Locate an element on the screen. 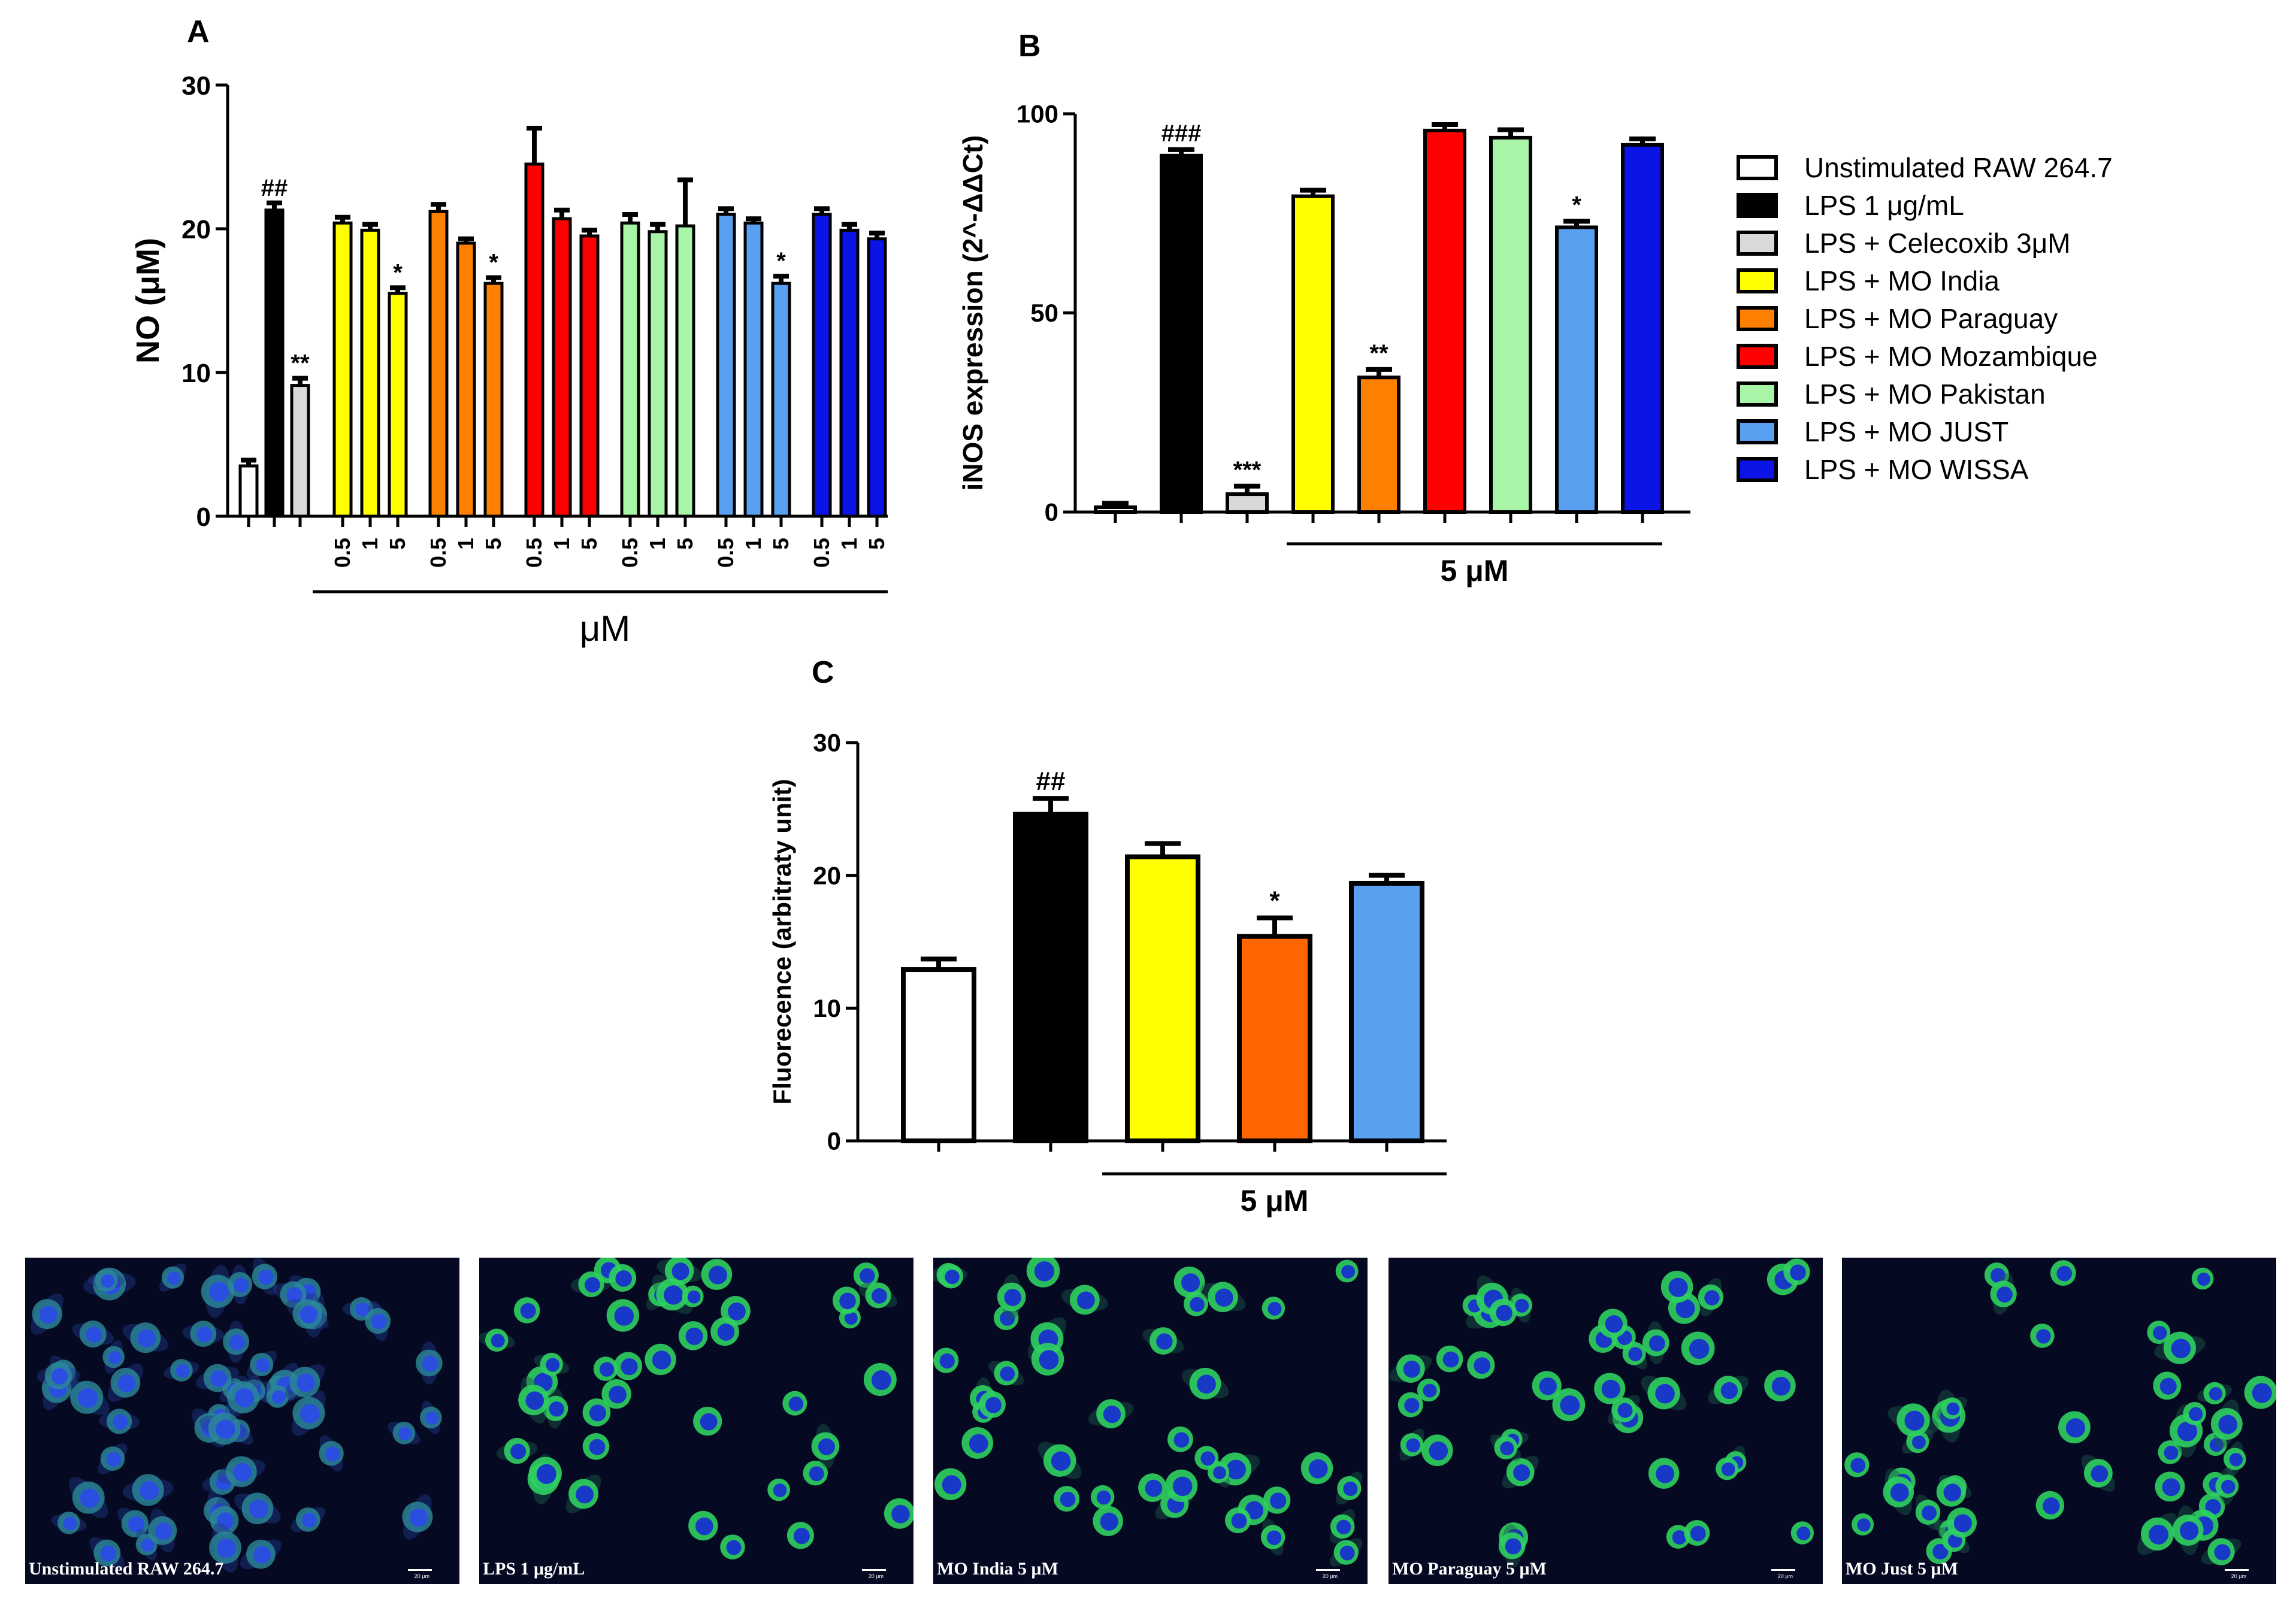  x-axis-title: μM is located at coordinates (605, 628).